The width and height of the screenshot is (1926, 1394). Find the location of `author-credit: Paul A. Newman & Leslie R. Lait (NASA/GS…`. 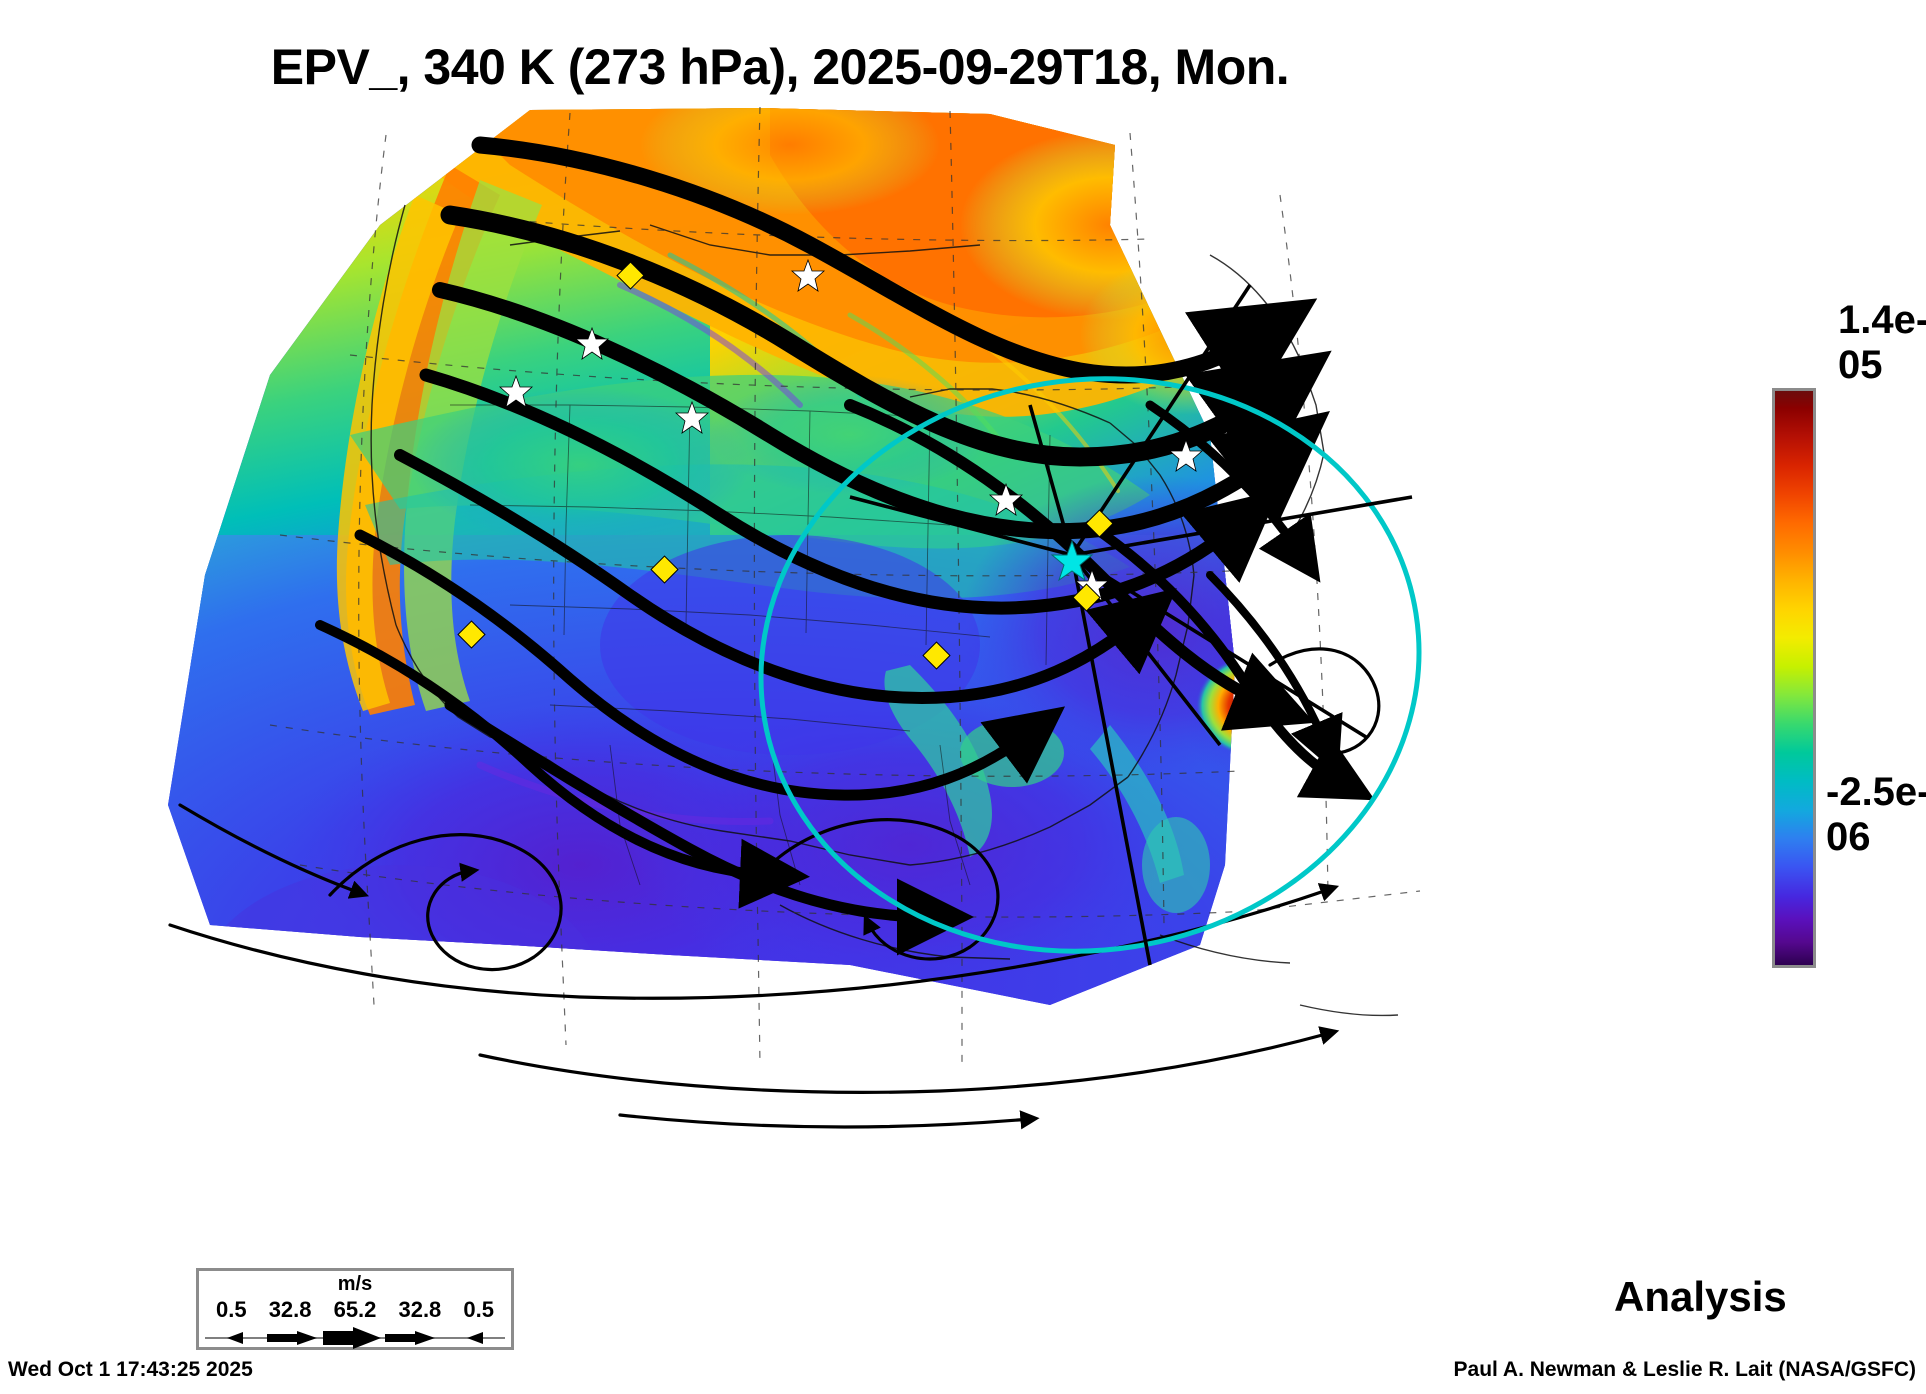

author-credit: Paul A. Newman & Leslie R. Lait (NASA/GS… is located at coordinates (1684, 1369).